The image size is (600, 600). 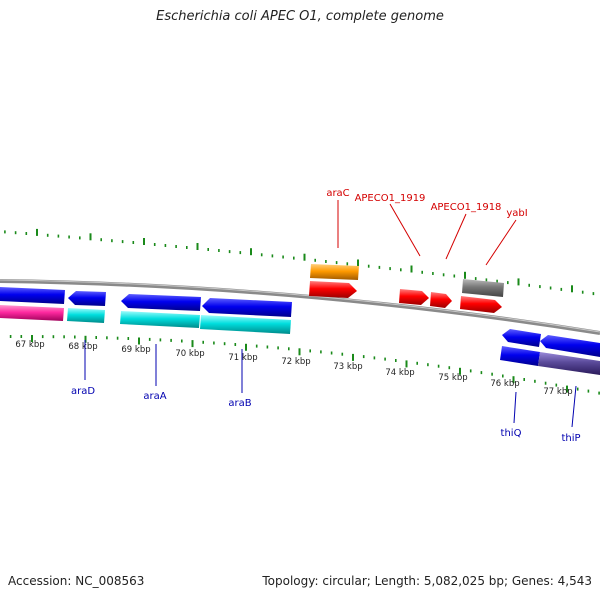 What do you see at coordinates (82, 347) in the screenshot?
I see `kbp-label: 68 kbp` at bounding box center [82, 347].